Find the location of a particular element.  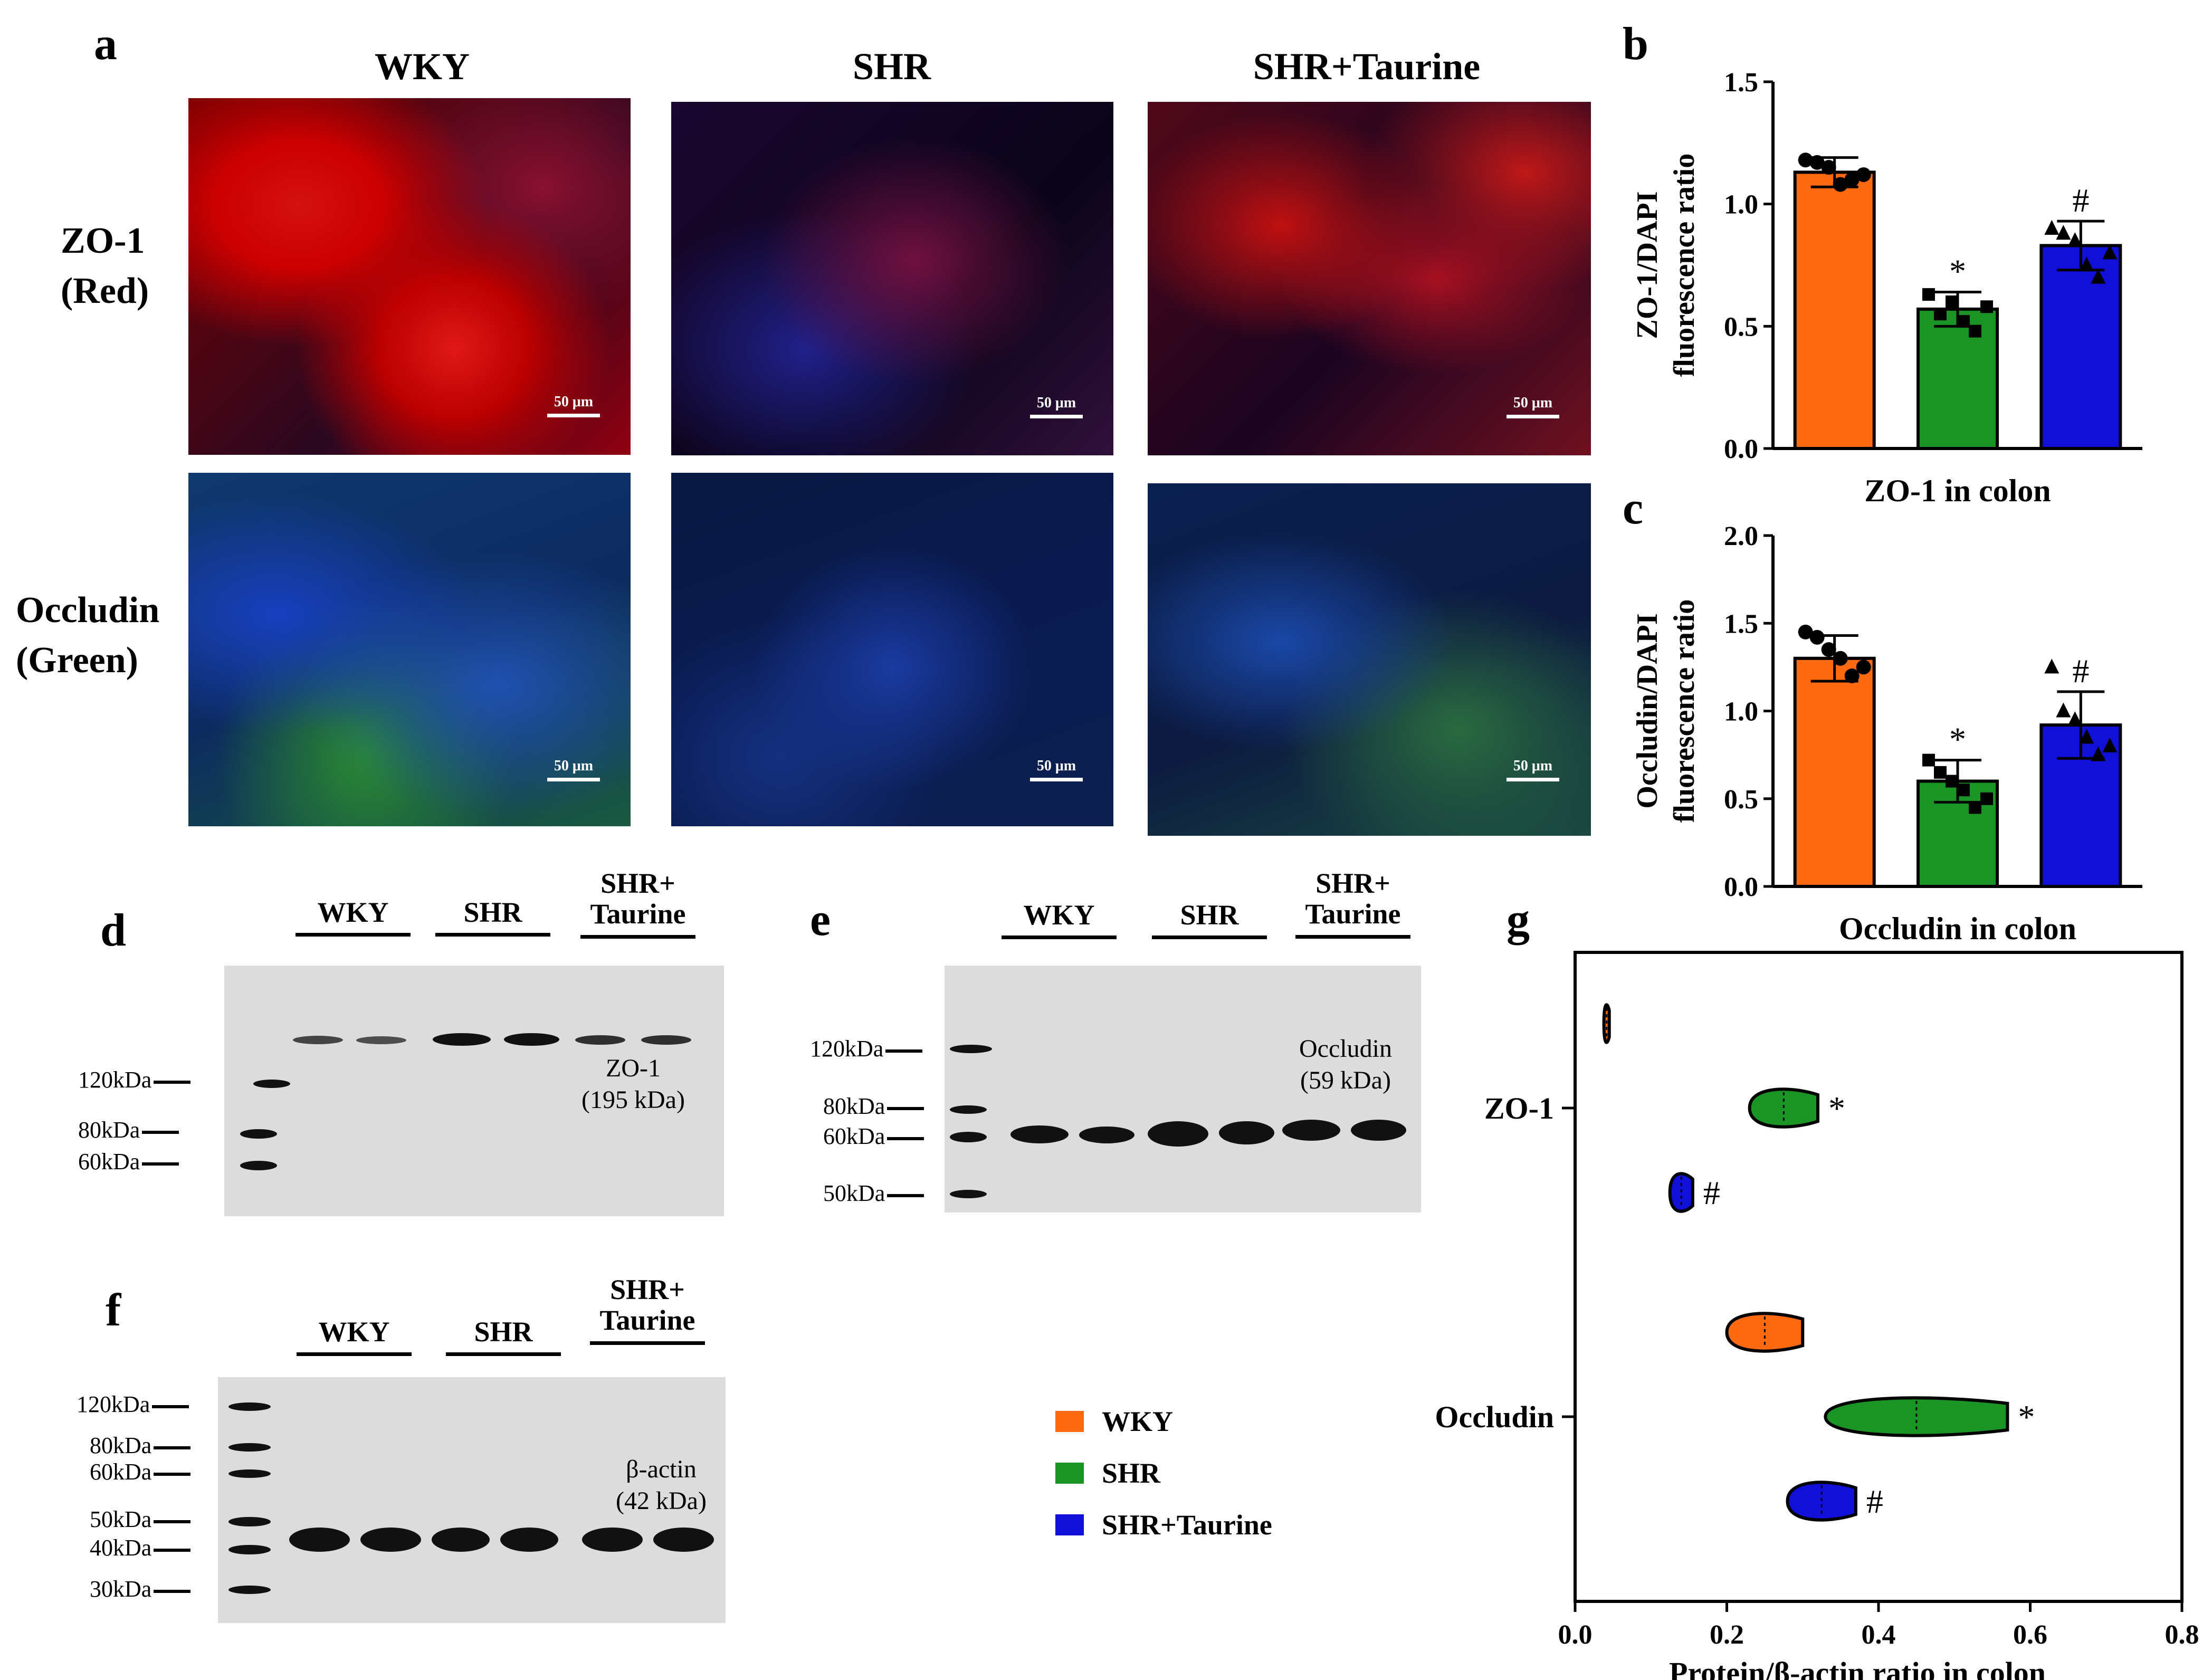

micrograph-occludin-wky: 50 μm is located at coordinates (410, 649).